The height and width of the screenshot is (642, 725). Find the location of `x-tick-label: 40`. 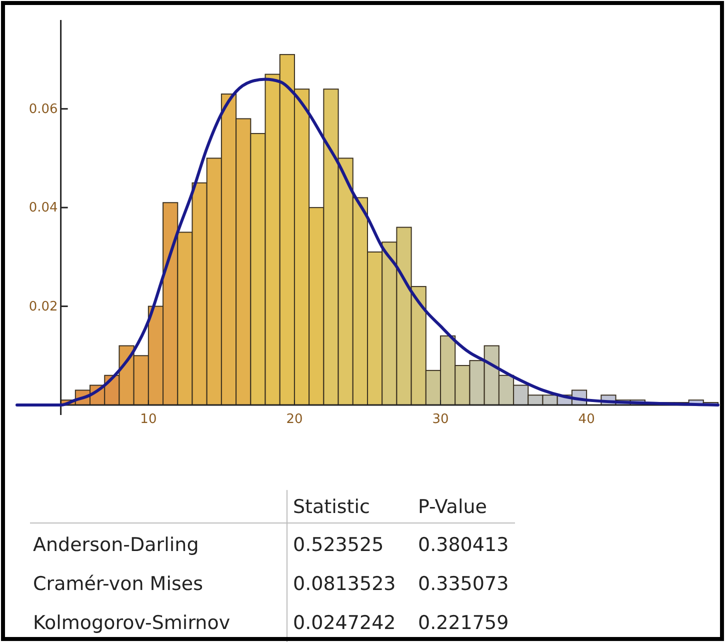

x-tick-label: 40 is located at coordinates (586, 419).